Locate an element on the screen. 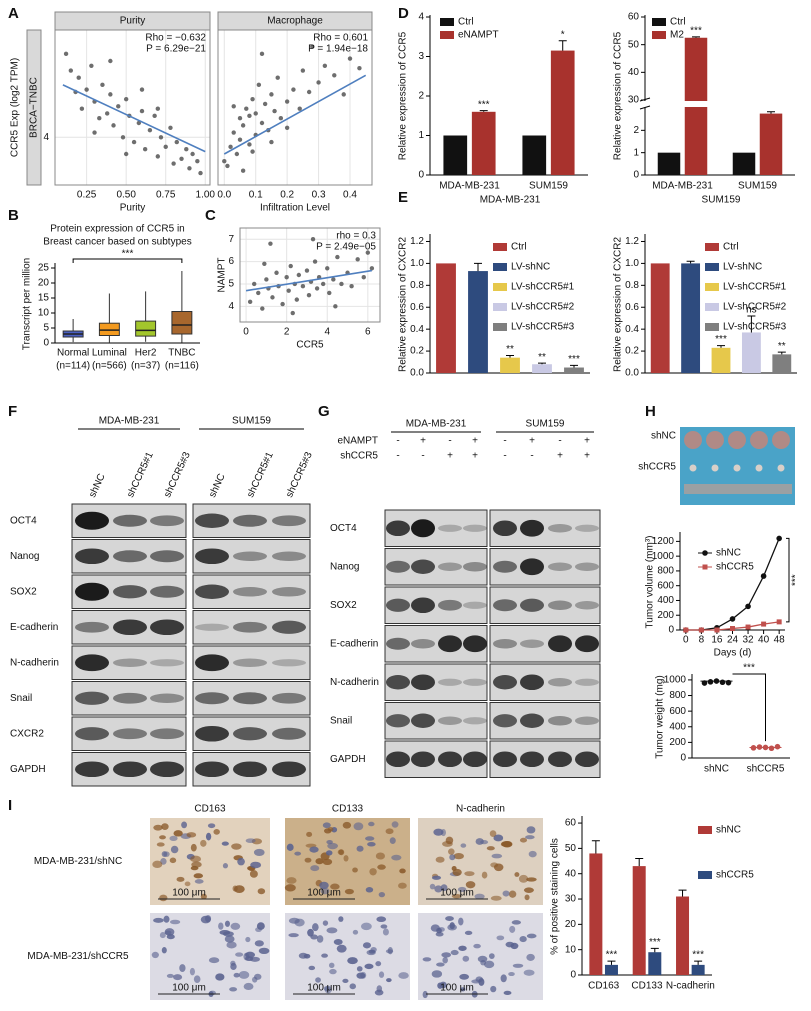 The width and height of the screenshot is (811, 1011). legend-label: LV-shCCR5#1 is located at coordinates (543, 287).